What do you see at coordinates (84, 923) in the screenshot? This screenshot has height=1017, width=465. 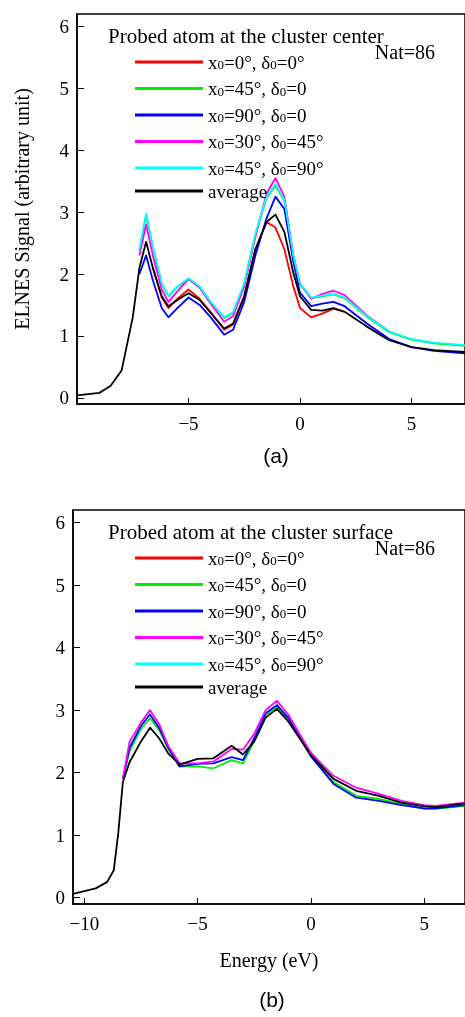 I see `x-tick-label: −10` at bounding box center [84, 923].